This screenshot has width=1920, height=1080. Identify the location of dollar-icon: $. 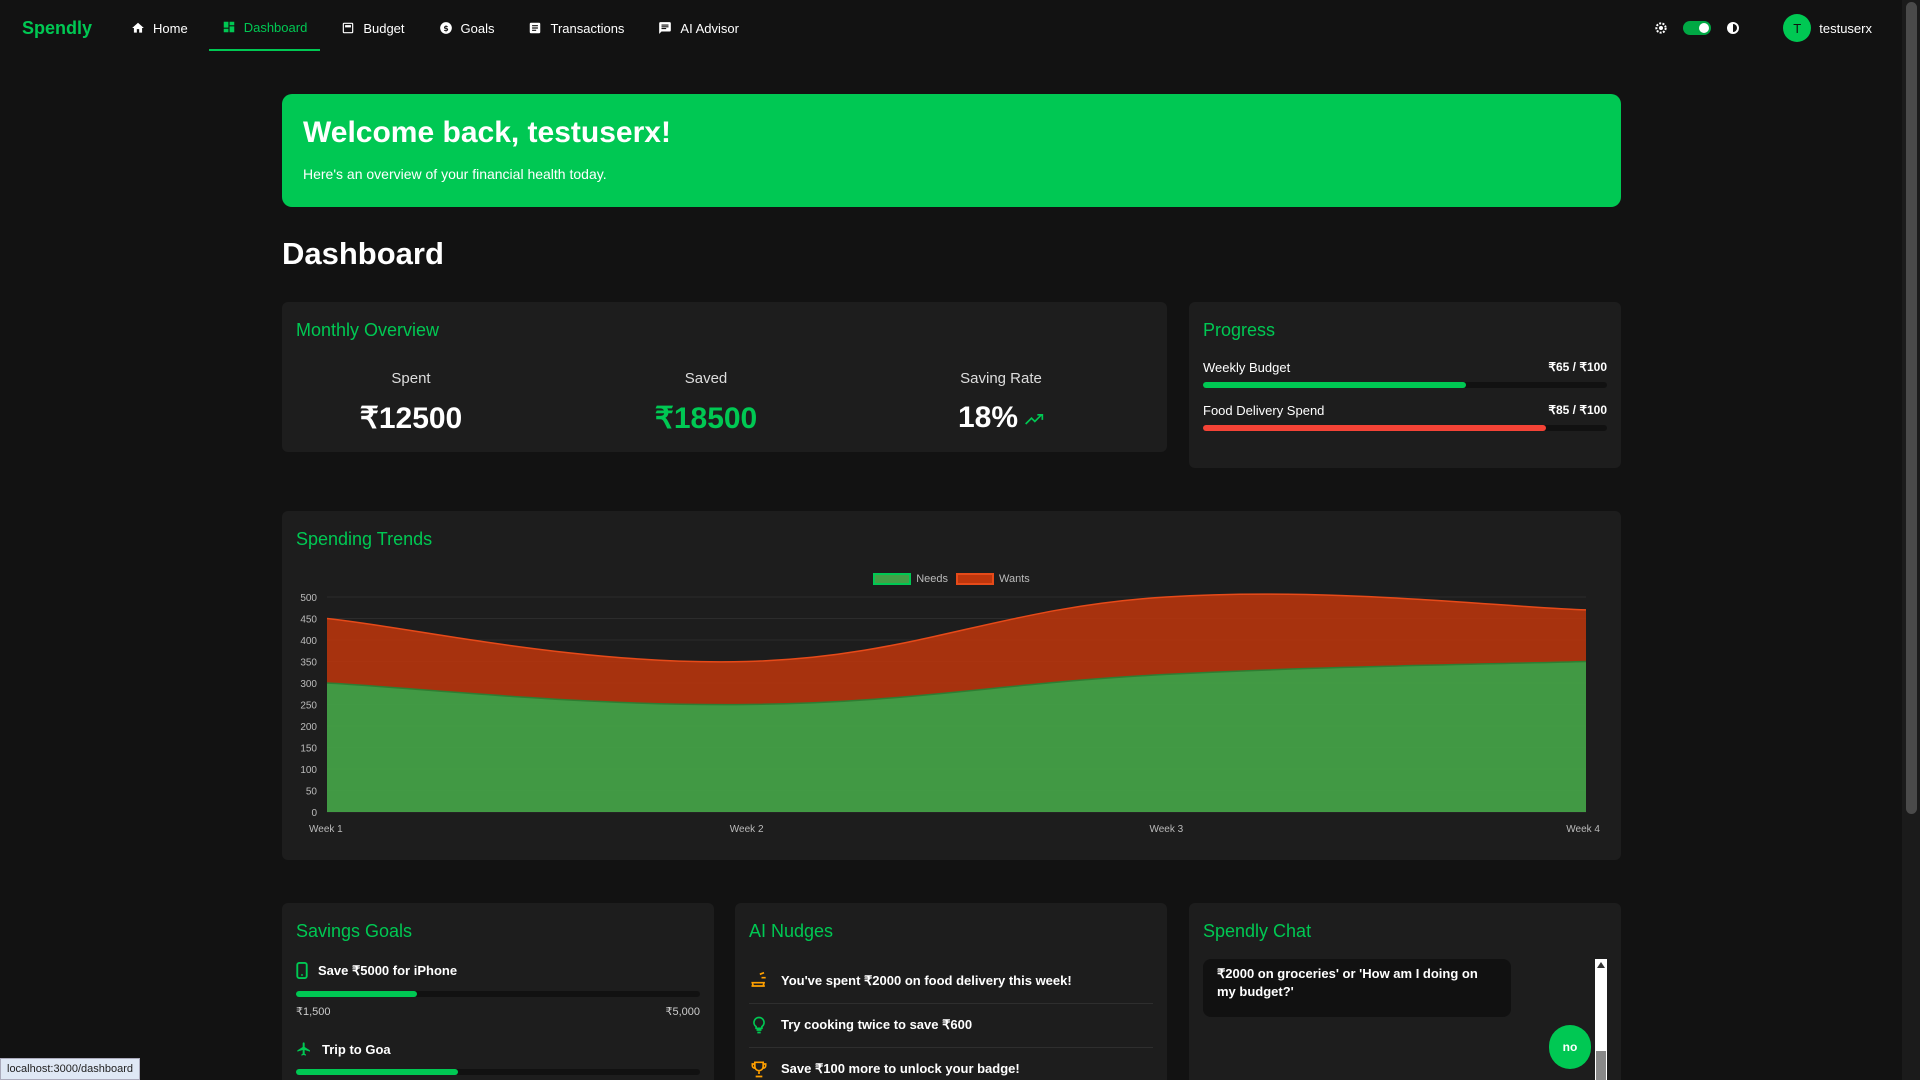
(445, 28).